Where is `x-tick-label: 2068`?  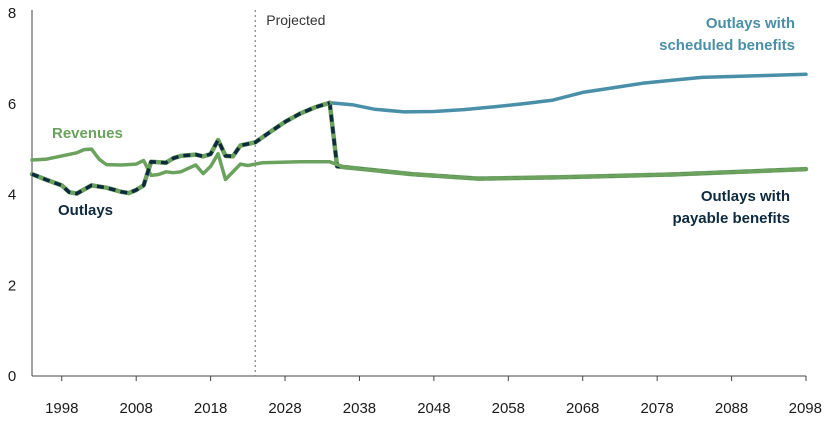
x-tick-label: 2068 is located at coordinates (582, 408).